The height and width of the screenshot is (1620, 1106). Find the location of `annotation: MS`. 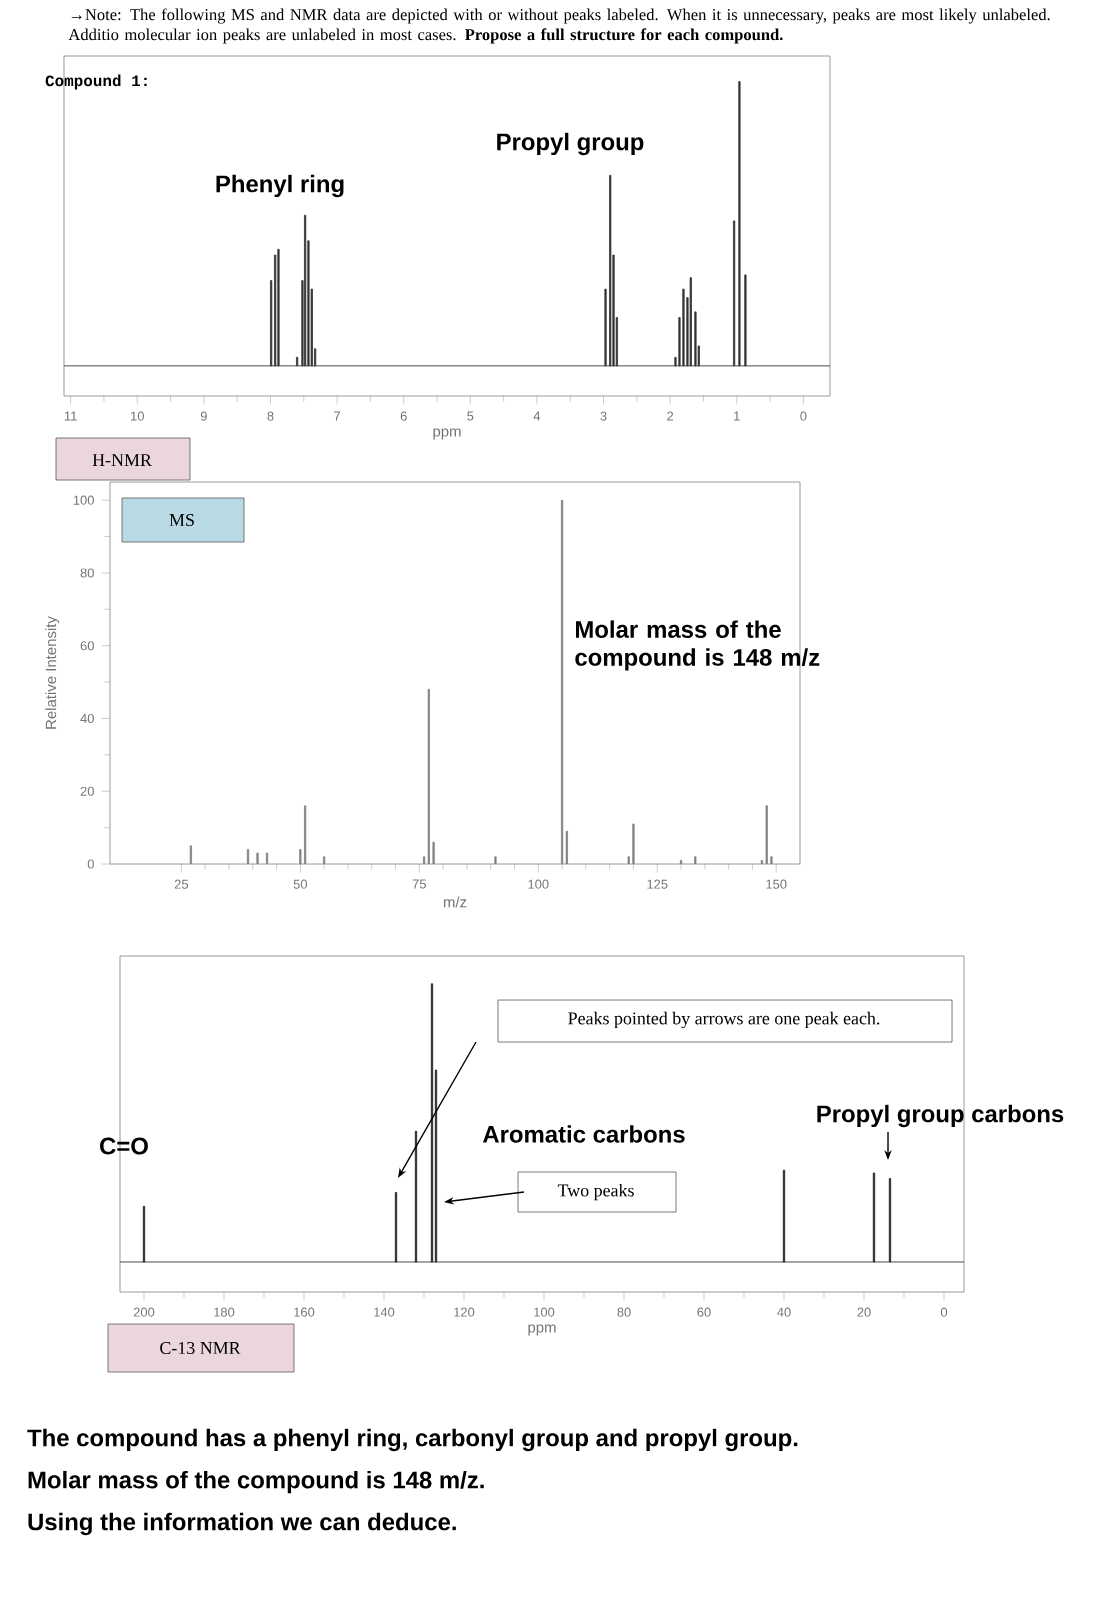

annotation: MS is located at coordinates (181, 520).